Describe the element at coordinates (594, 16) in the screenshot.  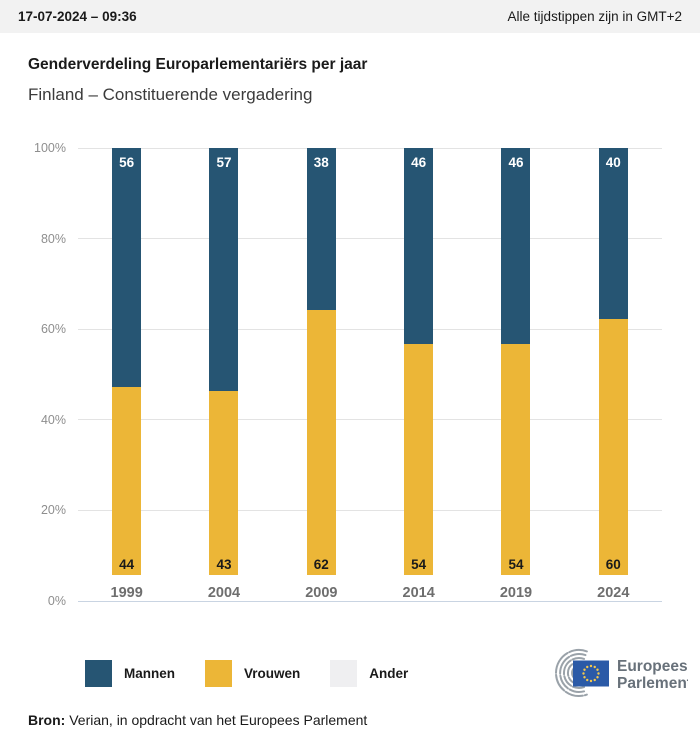
I see `timezone-note: Alle tijdstippen zijn in GMT+2` at that location.